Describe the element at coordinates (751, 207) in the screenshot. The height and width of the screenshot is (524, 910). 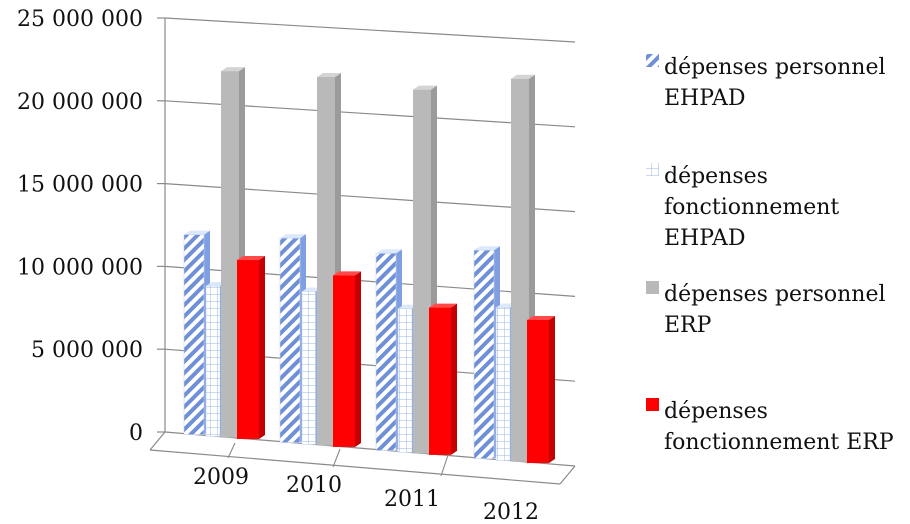
I see `legend-label-1-1: fonctionnement` at that location.